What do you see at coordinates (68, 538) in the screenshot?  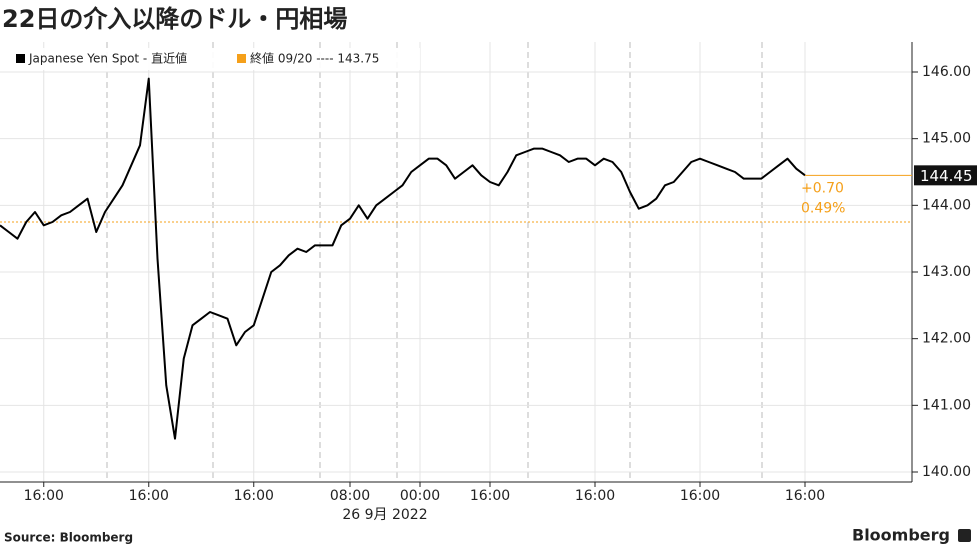 I see `source: Source: Bloomberg` at bounding box center [68, 538].